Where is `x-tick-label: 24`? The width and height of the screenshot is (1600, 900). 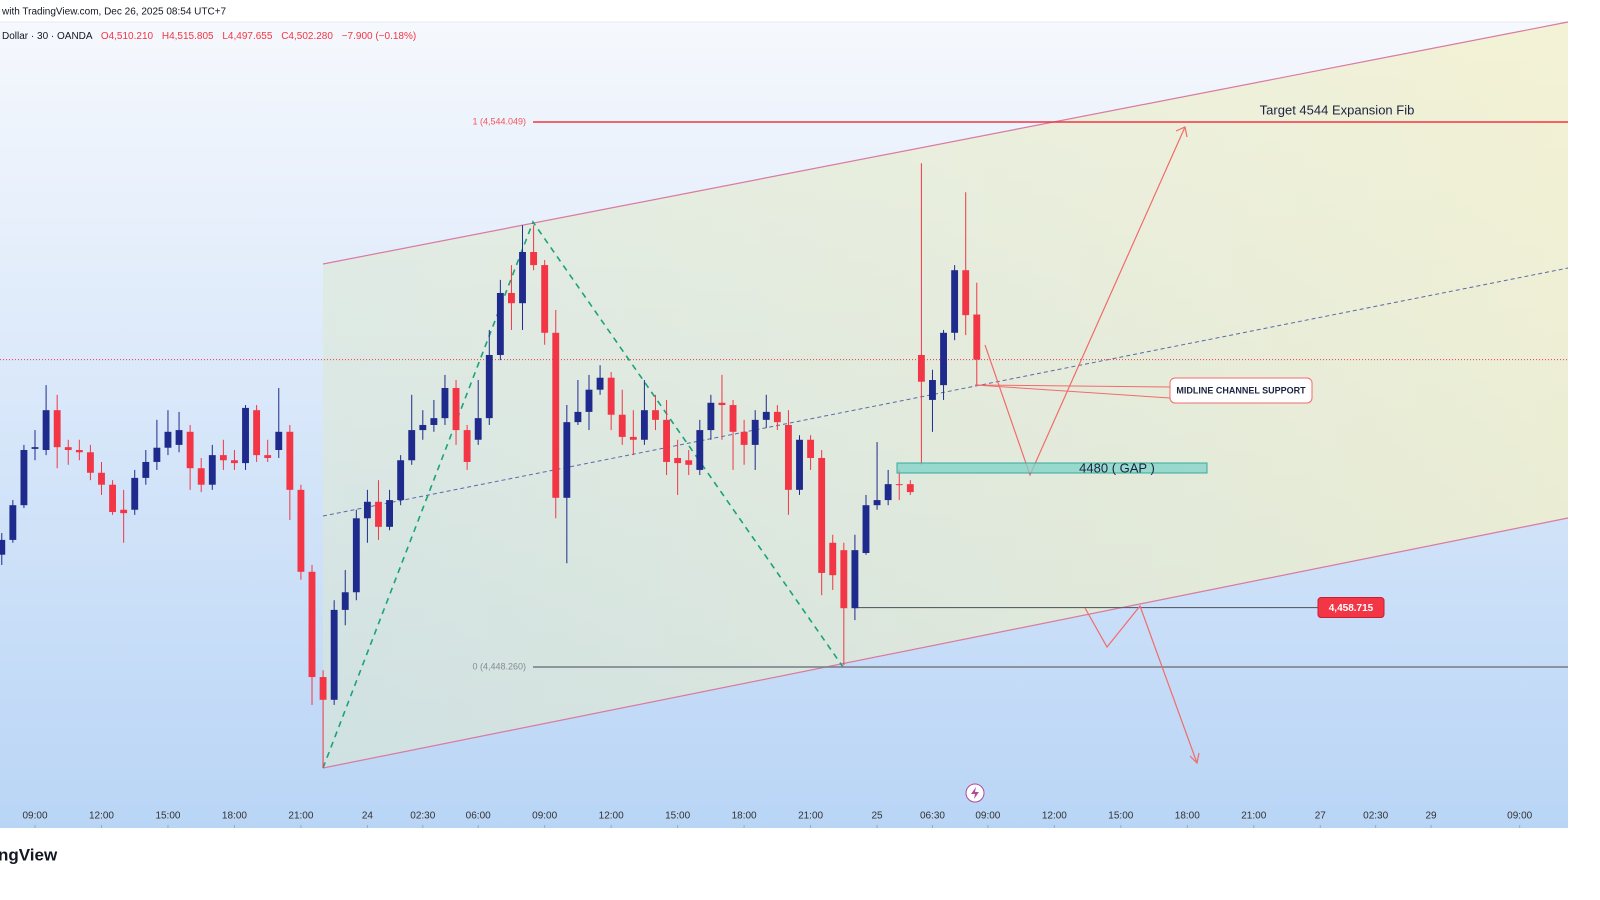
x-tick-label: 24 is located at coordinates (368, 816).